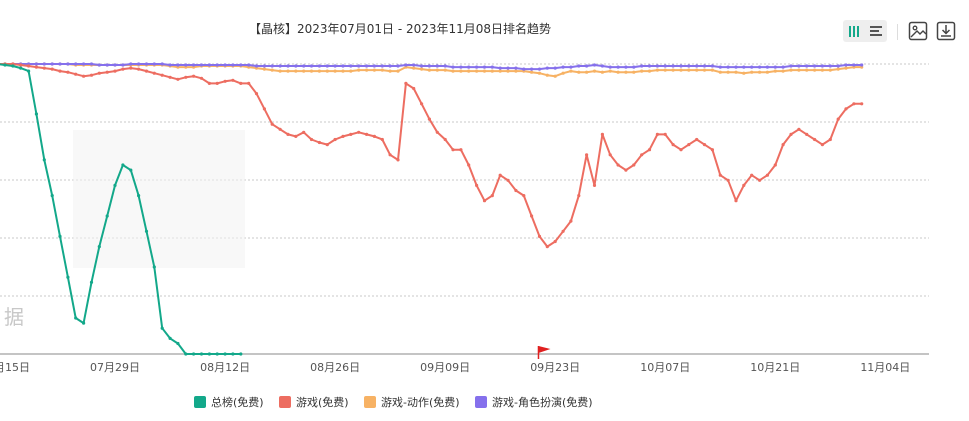 This screenshot has width=969, height=421. Describe the element at coordinates (15, 367) in the screenshot. I see `x-tick-label: 07月15日` at that location.